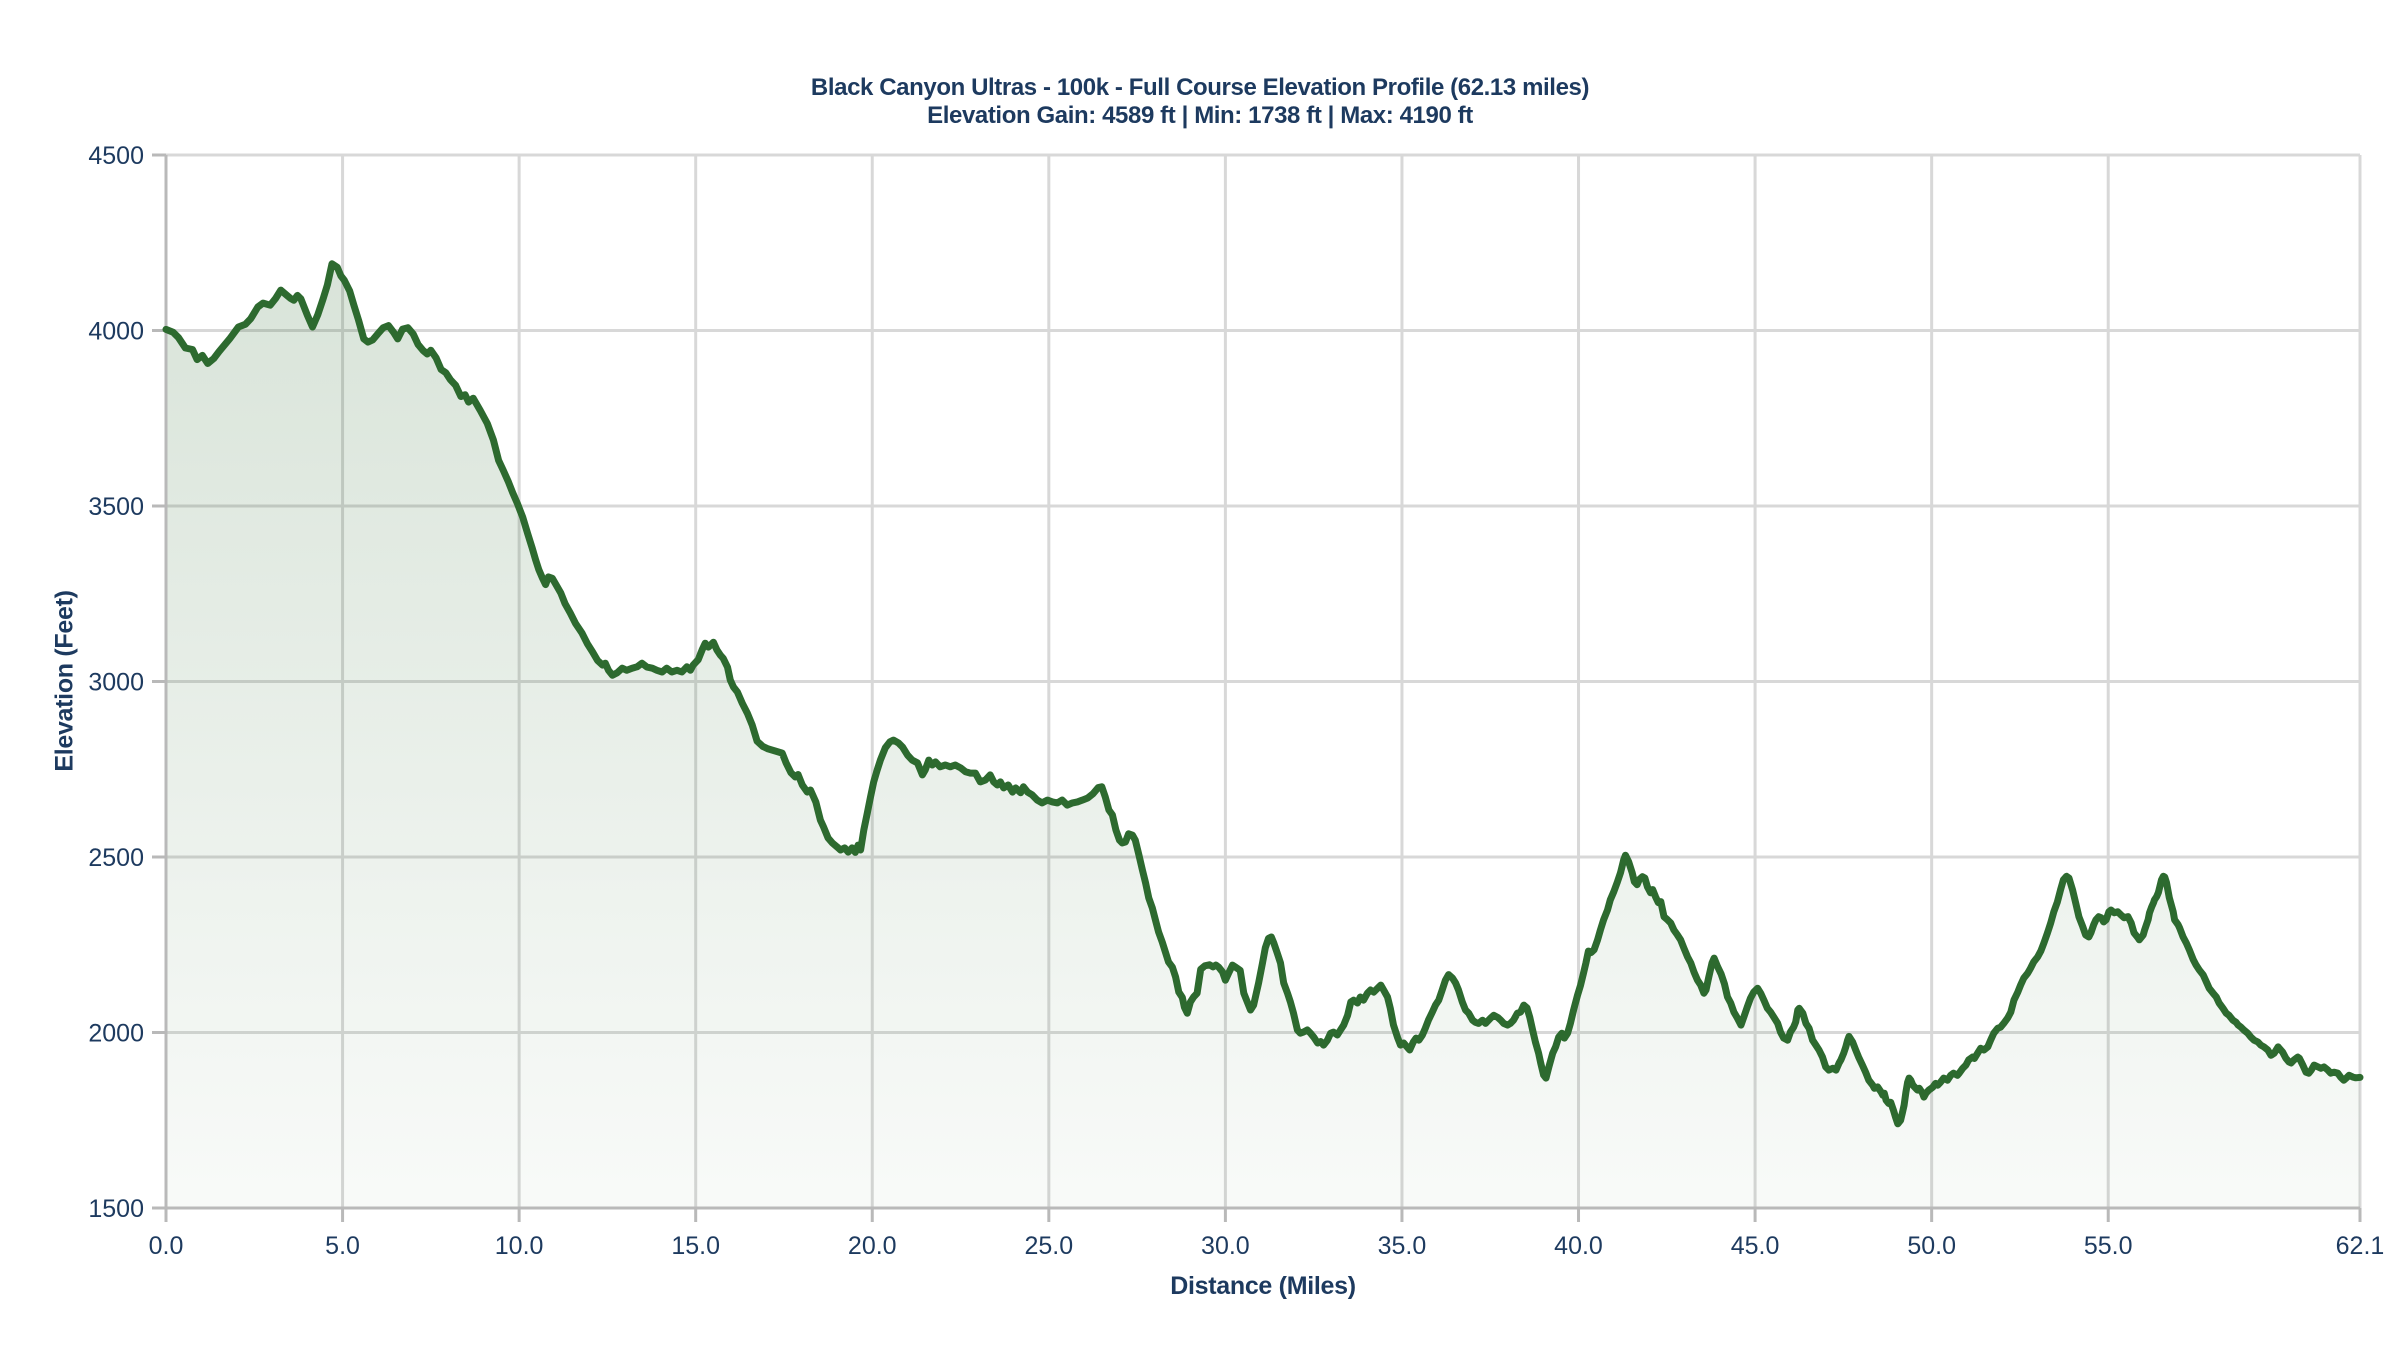 This screenshot has height=1350, width=2400. I want to click on y-tick-label: 4000, so click(116, 332).